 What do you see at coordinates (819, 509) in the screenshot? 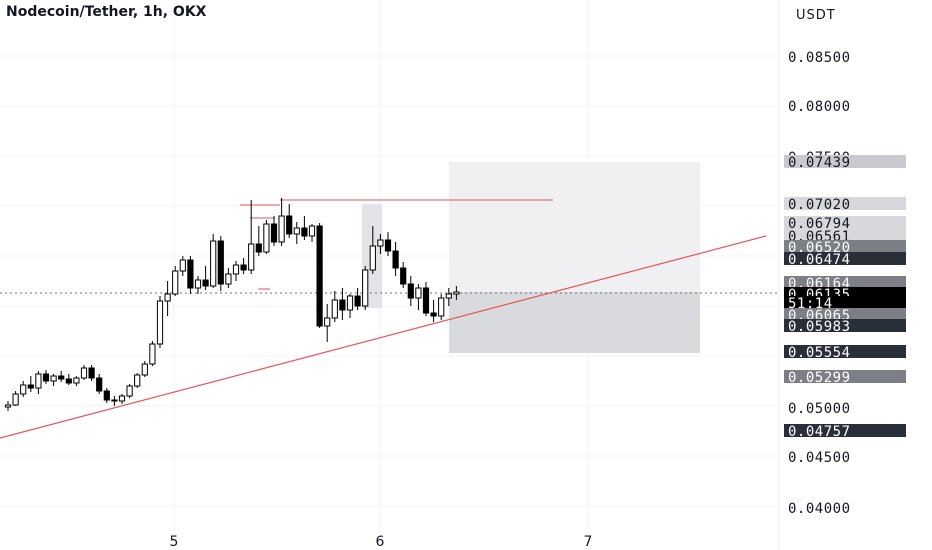
I see `price-tick: 0.04000` at bounding box center [819, 509].